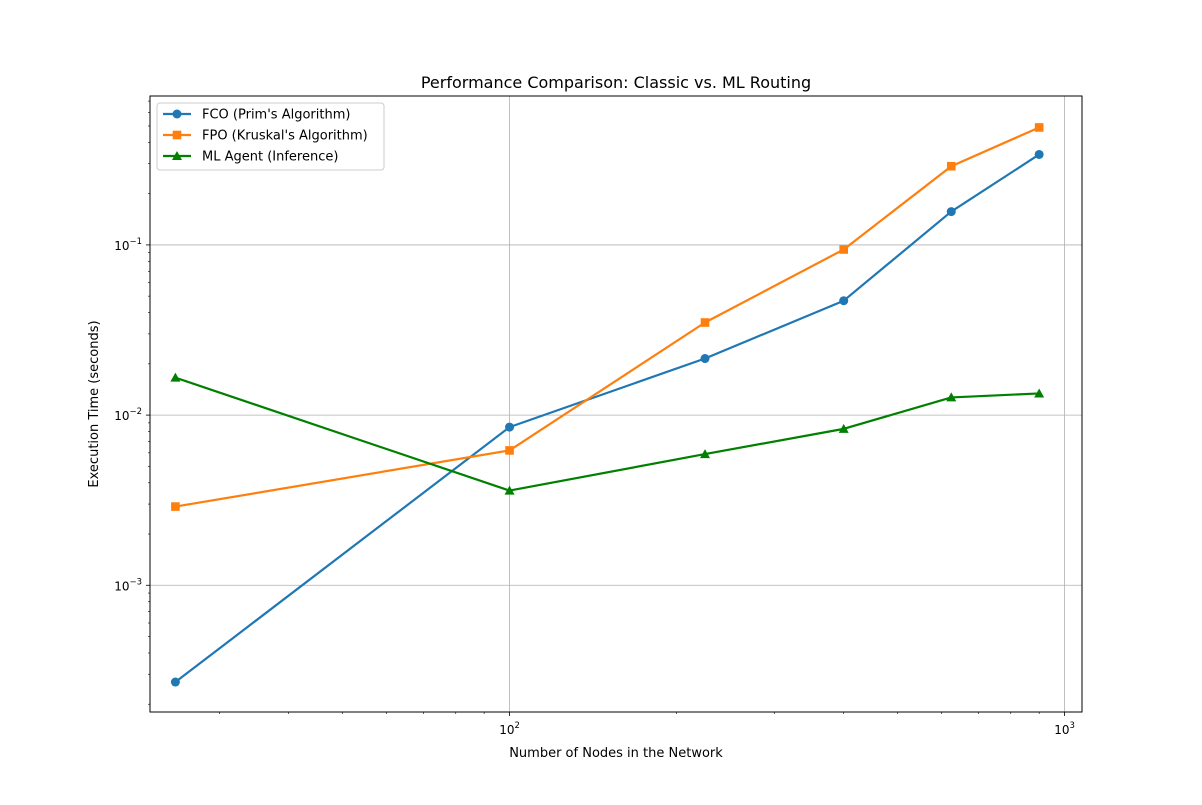 The width and height of the screenshot is (1202, 805). I want to click on legend-label-2: FPO (Kruskal's Algorithm), so click(285, 136).